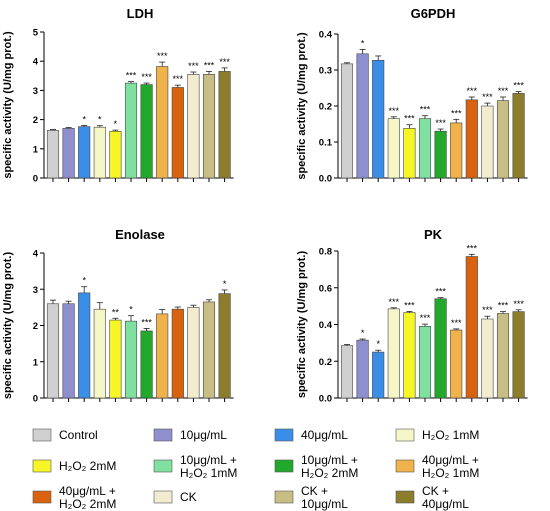 The height and width of the screenshot is (511, 550). What do you see at coordinates (325, 362) in the screenshot?
I see `y-tick-label: 0.2` at bounding box center [325, 362].